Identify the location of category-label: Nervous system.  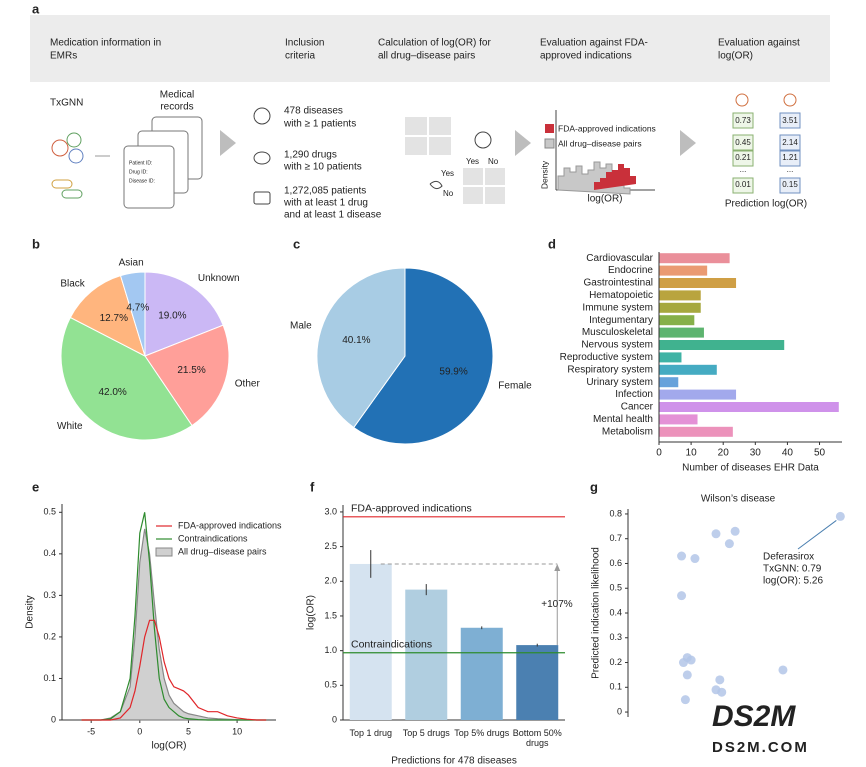
(617, 345).